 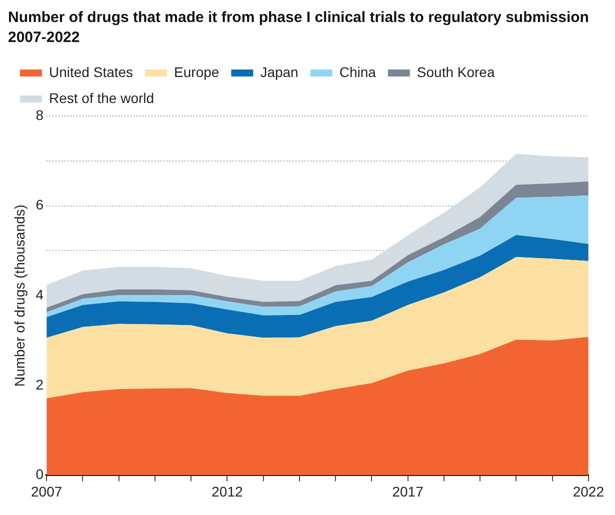 I want to click on y-tick-label: 2, so click(x=40, y=384).